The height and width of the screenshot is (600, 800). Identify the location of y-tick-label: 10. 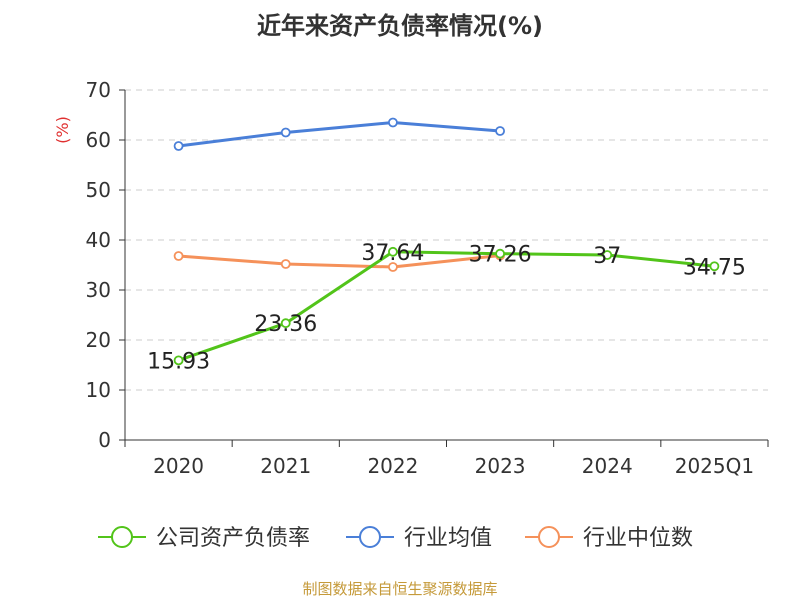
(98, 390).